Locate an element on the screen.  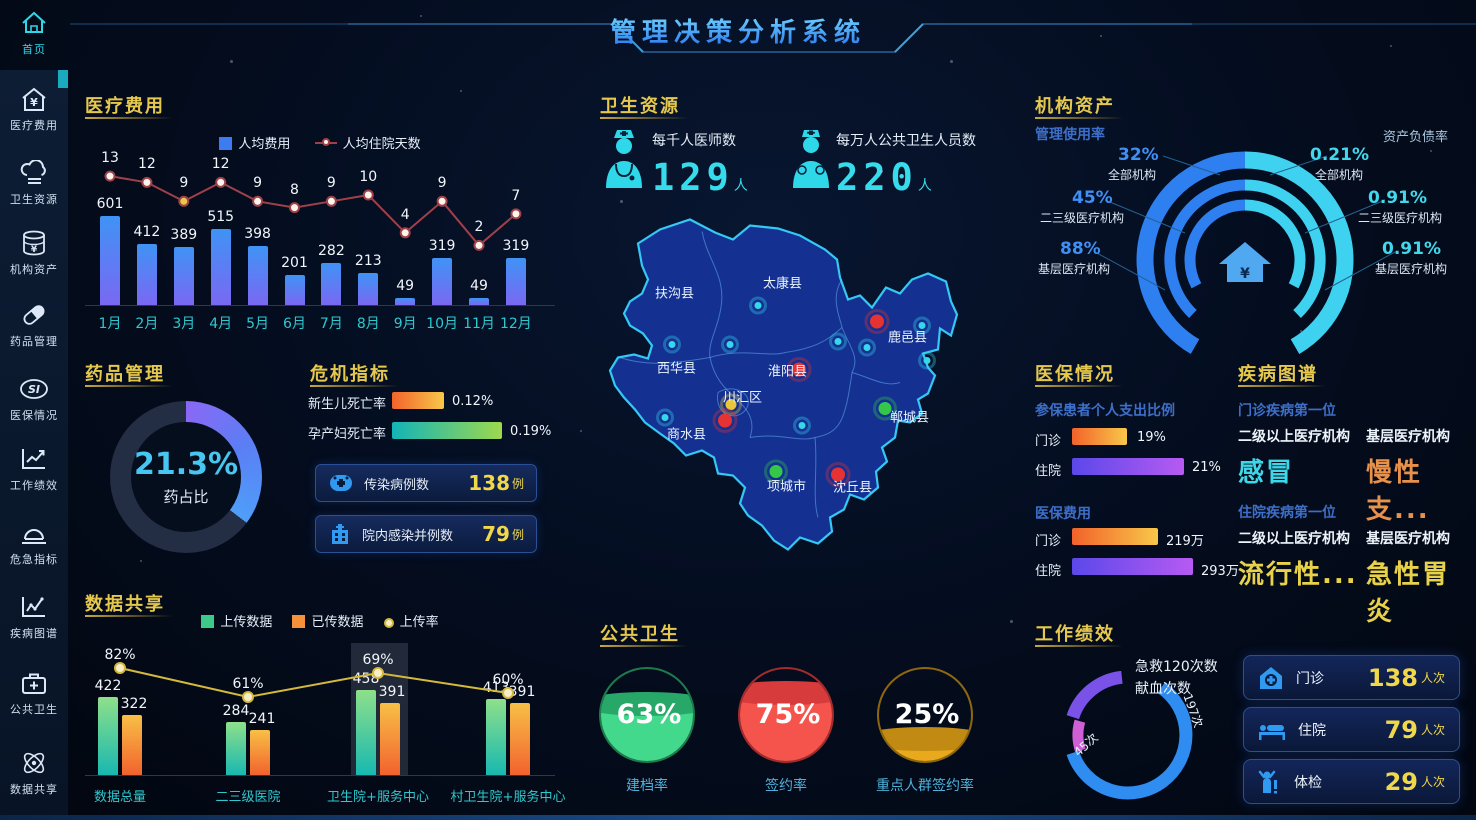
gauge-value: 0.91% is located at coordinates (1411, 249).